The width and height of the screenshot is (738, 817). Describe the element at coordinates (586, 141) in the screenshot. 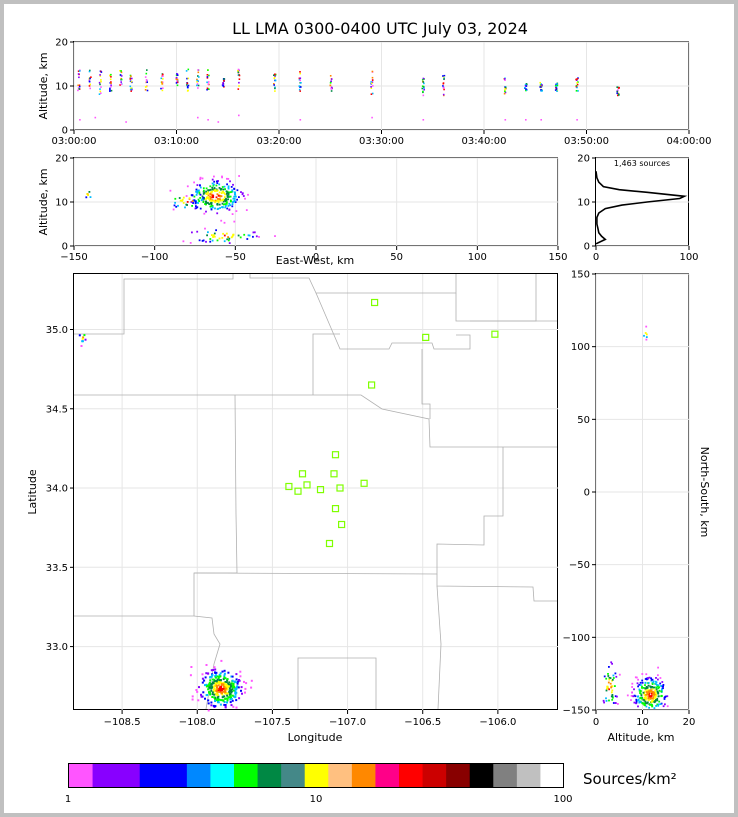

I see `time-tick-label: 03:50:00` at that location.